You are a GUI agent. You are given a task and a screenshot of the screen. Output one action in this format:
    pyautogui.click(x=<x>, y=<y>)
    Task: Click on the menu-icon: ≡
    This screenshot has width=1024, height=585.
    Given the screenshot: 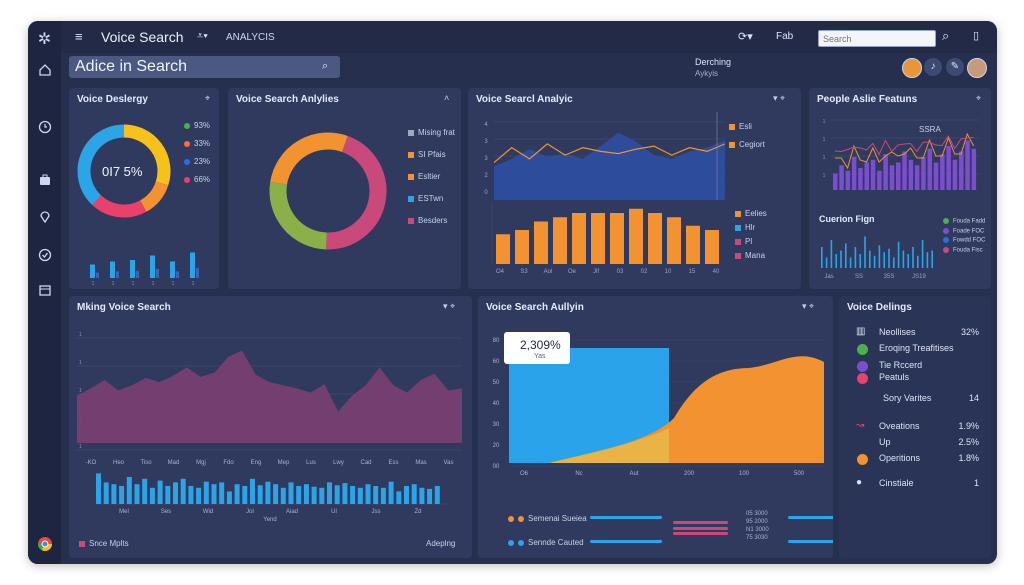 What is the action you would take?
    pyautogui.click(x=79, y=36)
    